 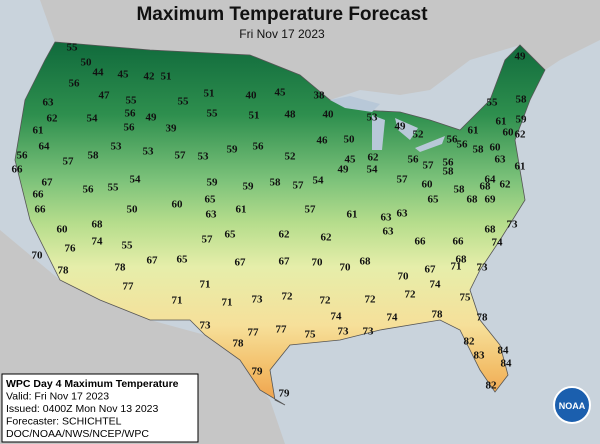 What do you see at coordinates (491, 200) in the screenshot?
I see `temperature-label: 69` at bounding box center [491, 200].